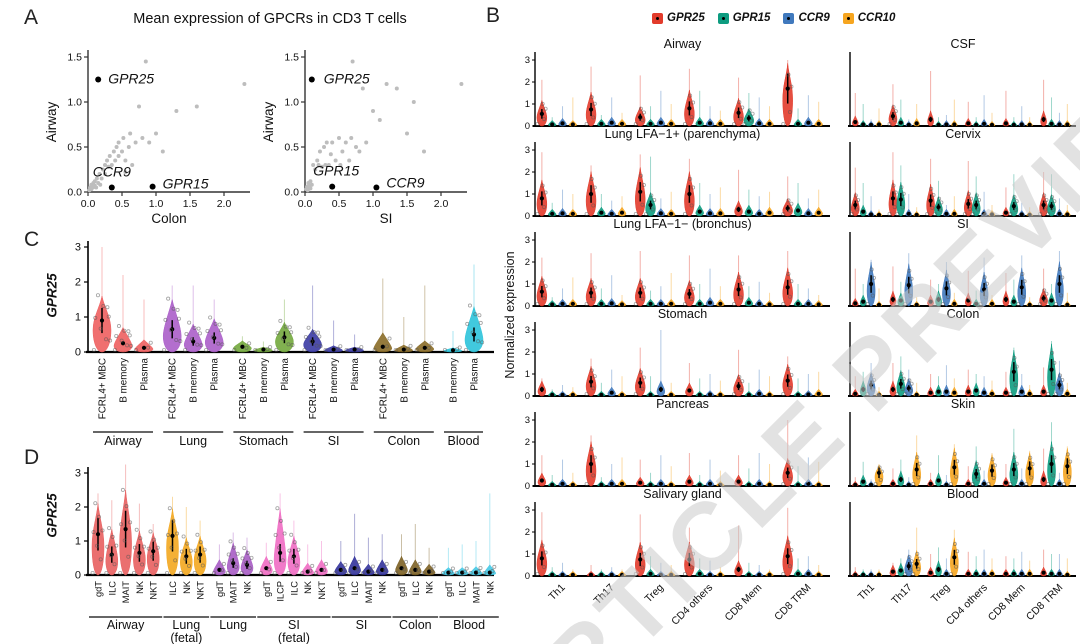 Image resolution: width=1080 pixels, height=644 pixels. I want to click on cell-label: ILC, so click(416, 588).